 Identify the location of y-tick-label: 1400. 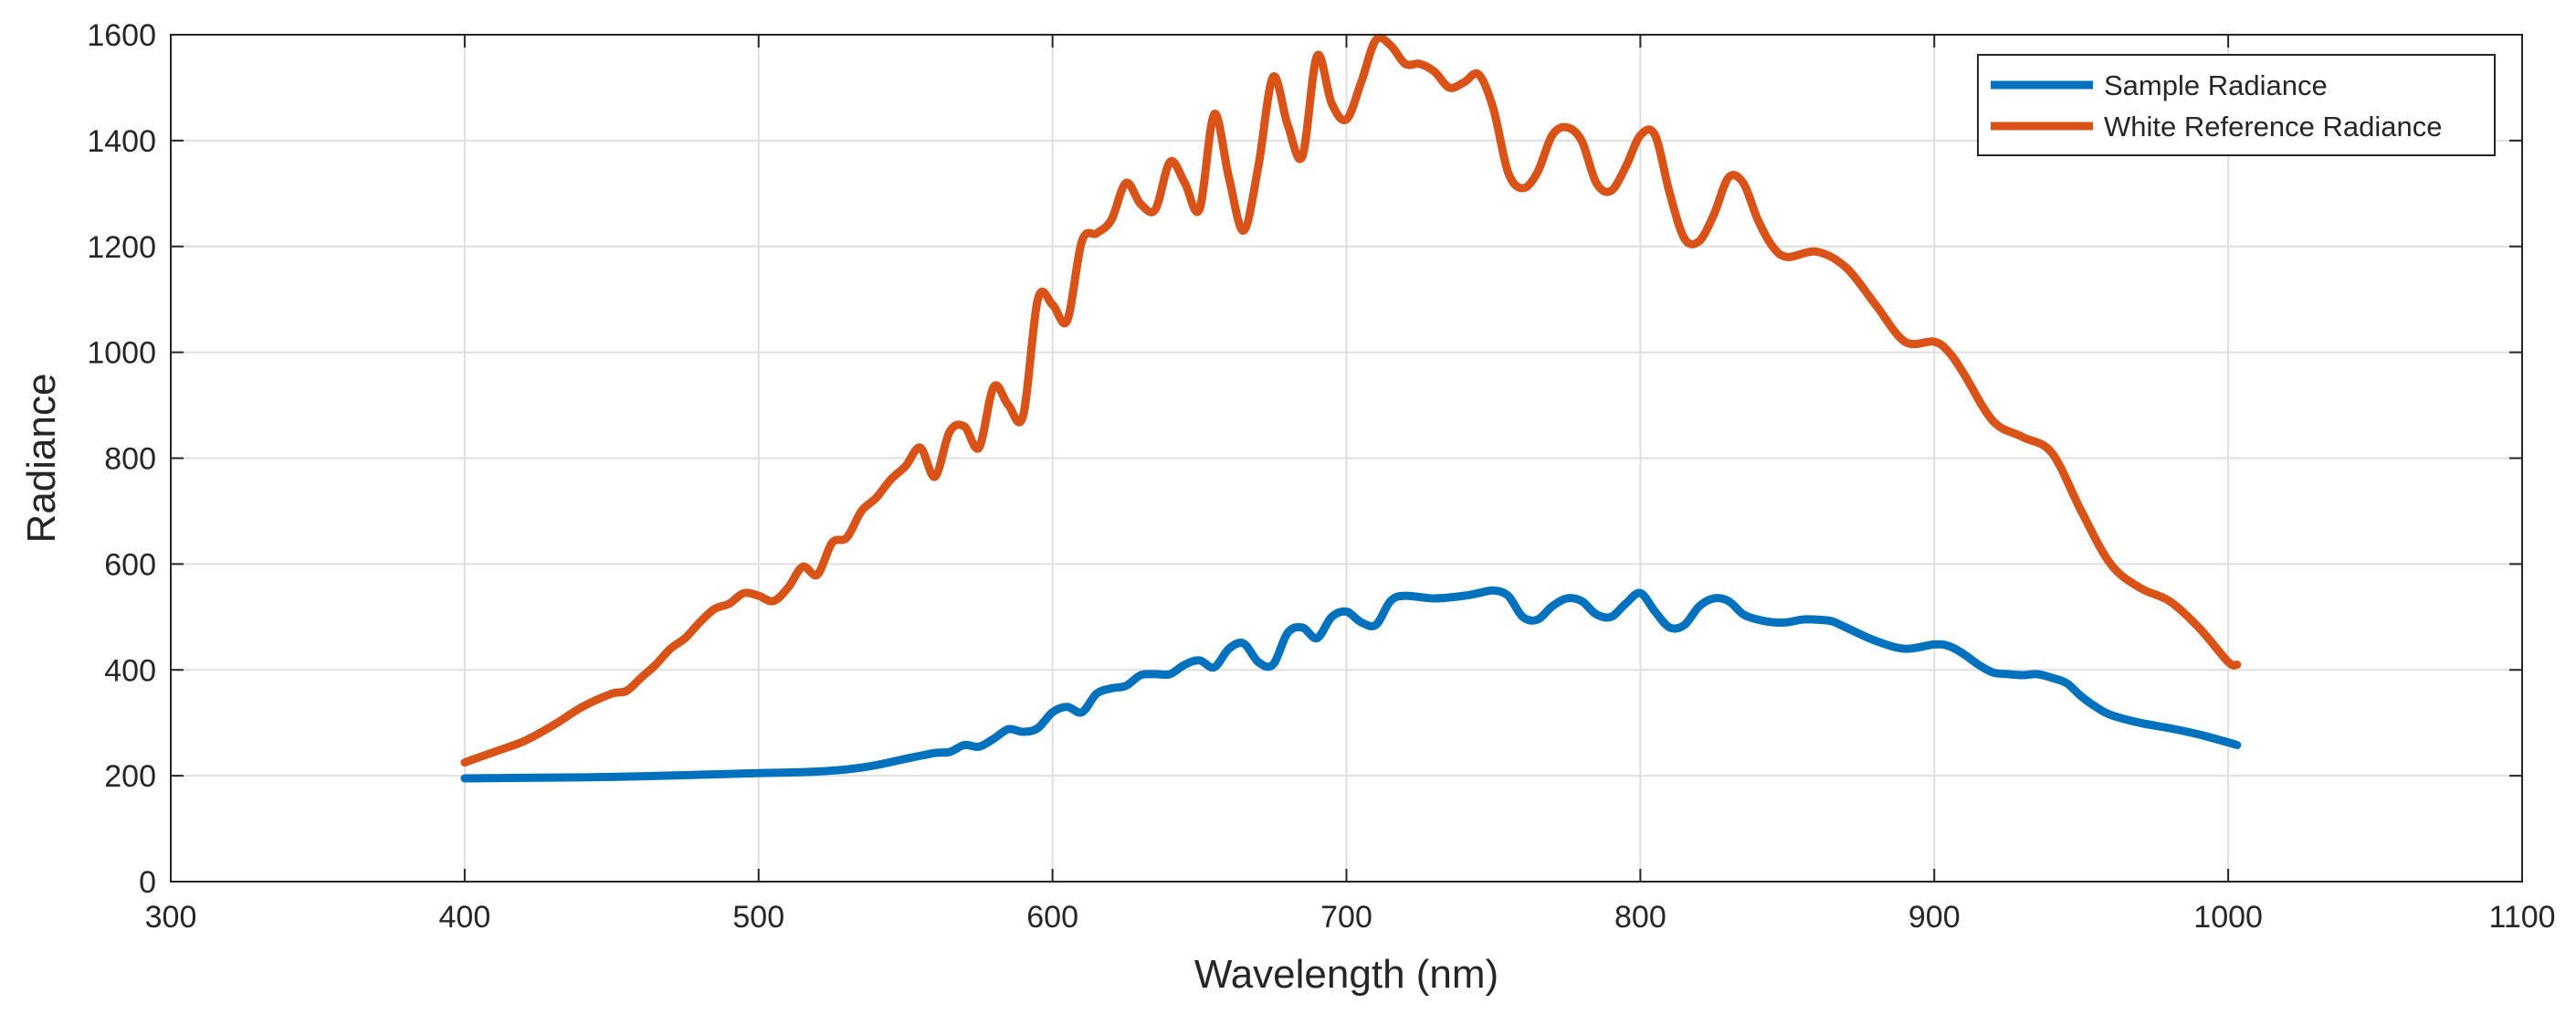
(121, 142).